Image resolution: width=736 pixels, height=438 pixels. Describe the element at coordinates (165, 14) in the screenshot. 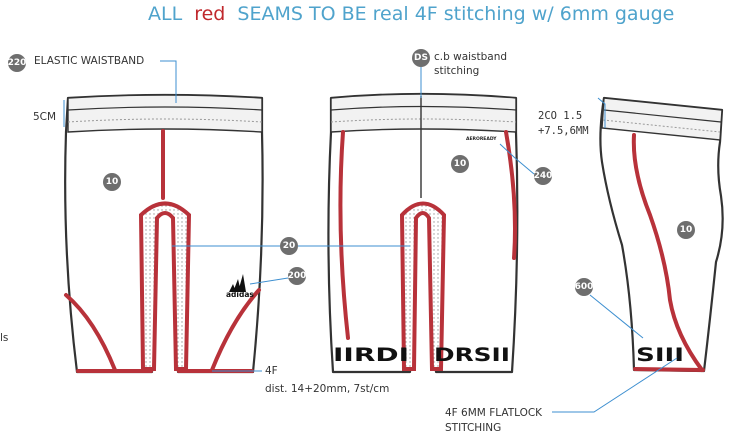

I see `title-part-1: ALL` at that location.